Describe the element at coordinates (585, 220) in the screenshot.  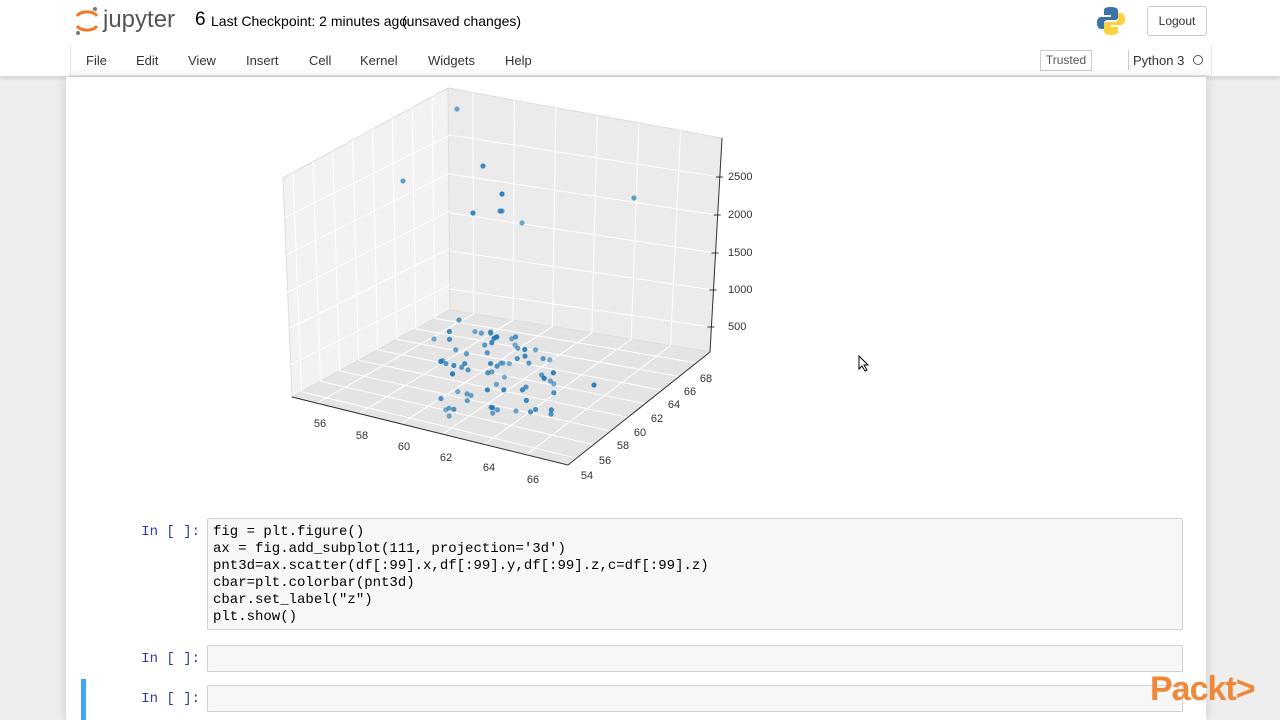
I see `right-pane` at that location.